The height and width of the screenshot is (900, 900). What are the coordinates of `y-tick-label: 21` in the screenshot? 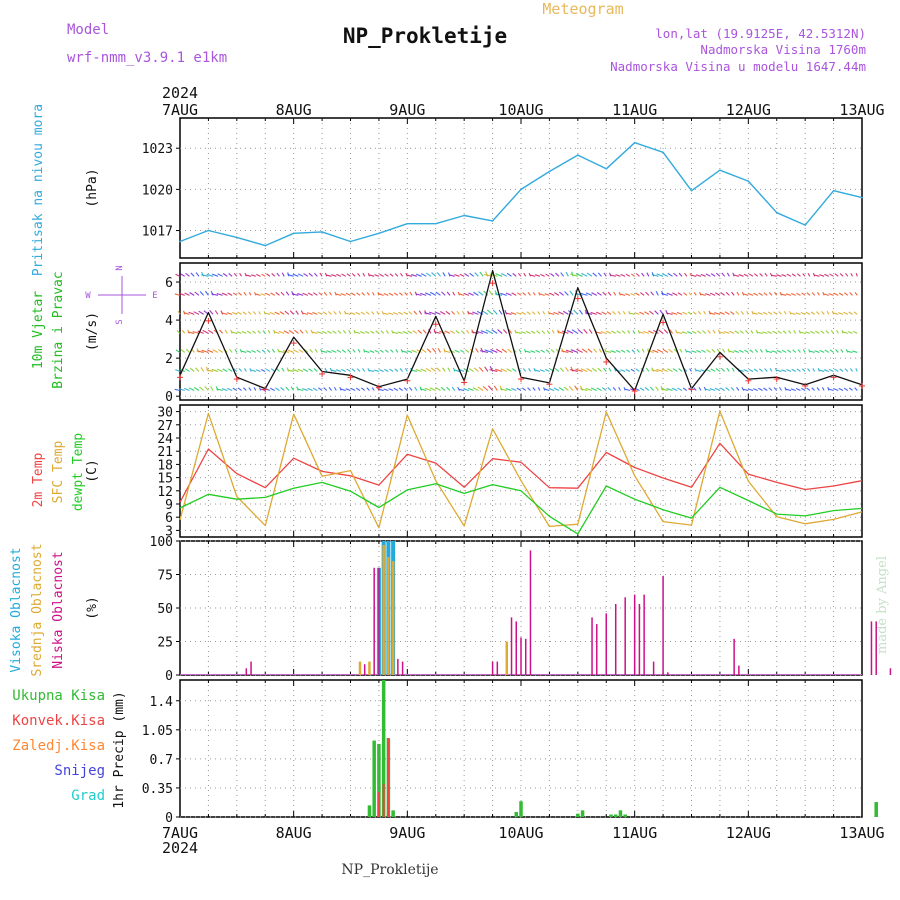 It's located at (165, 452).